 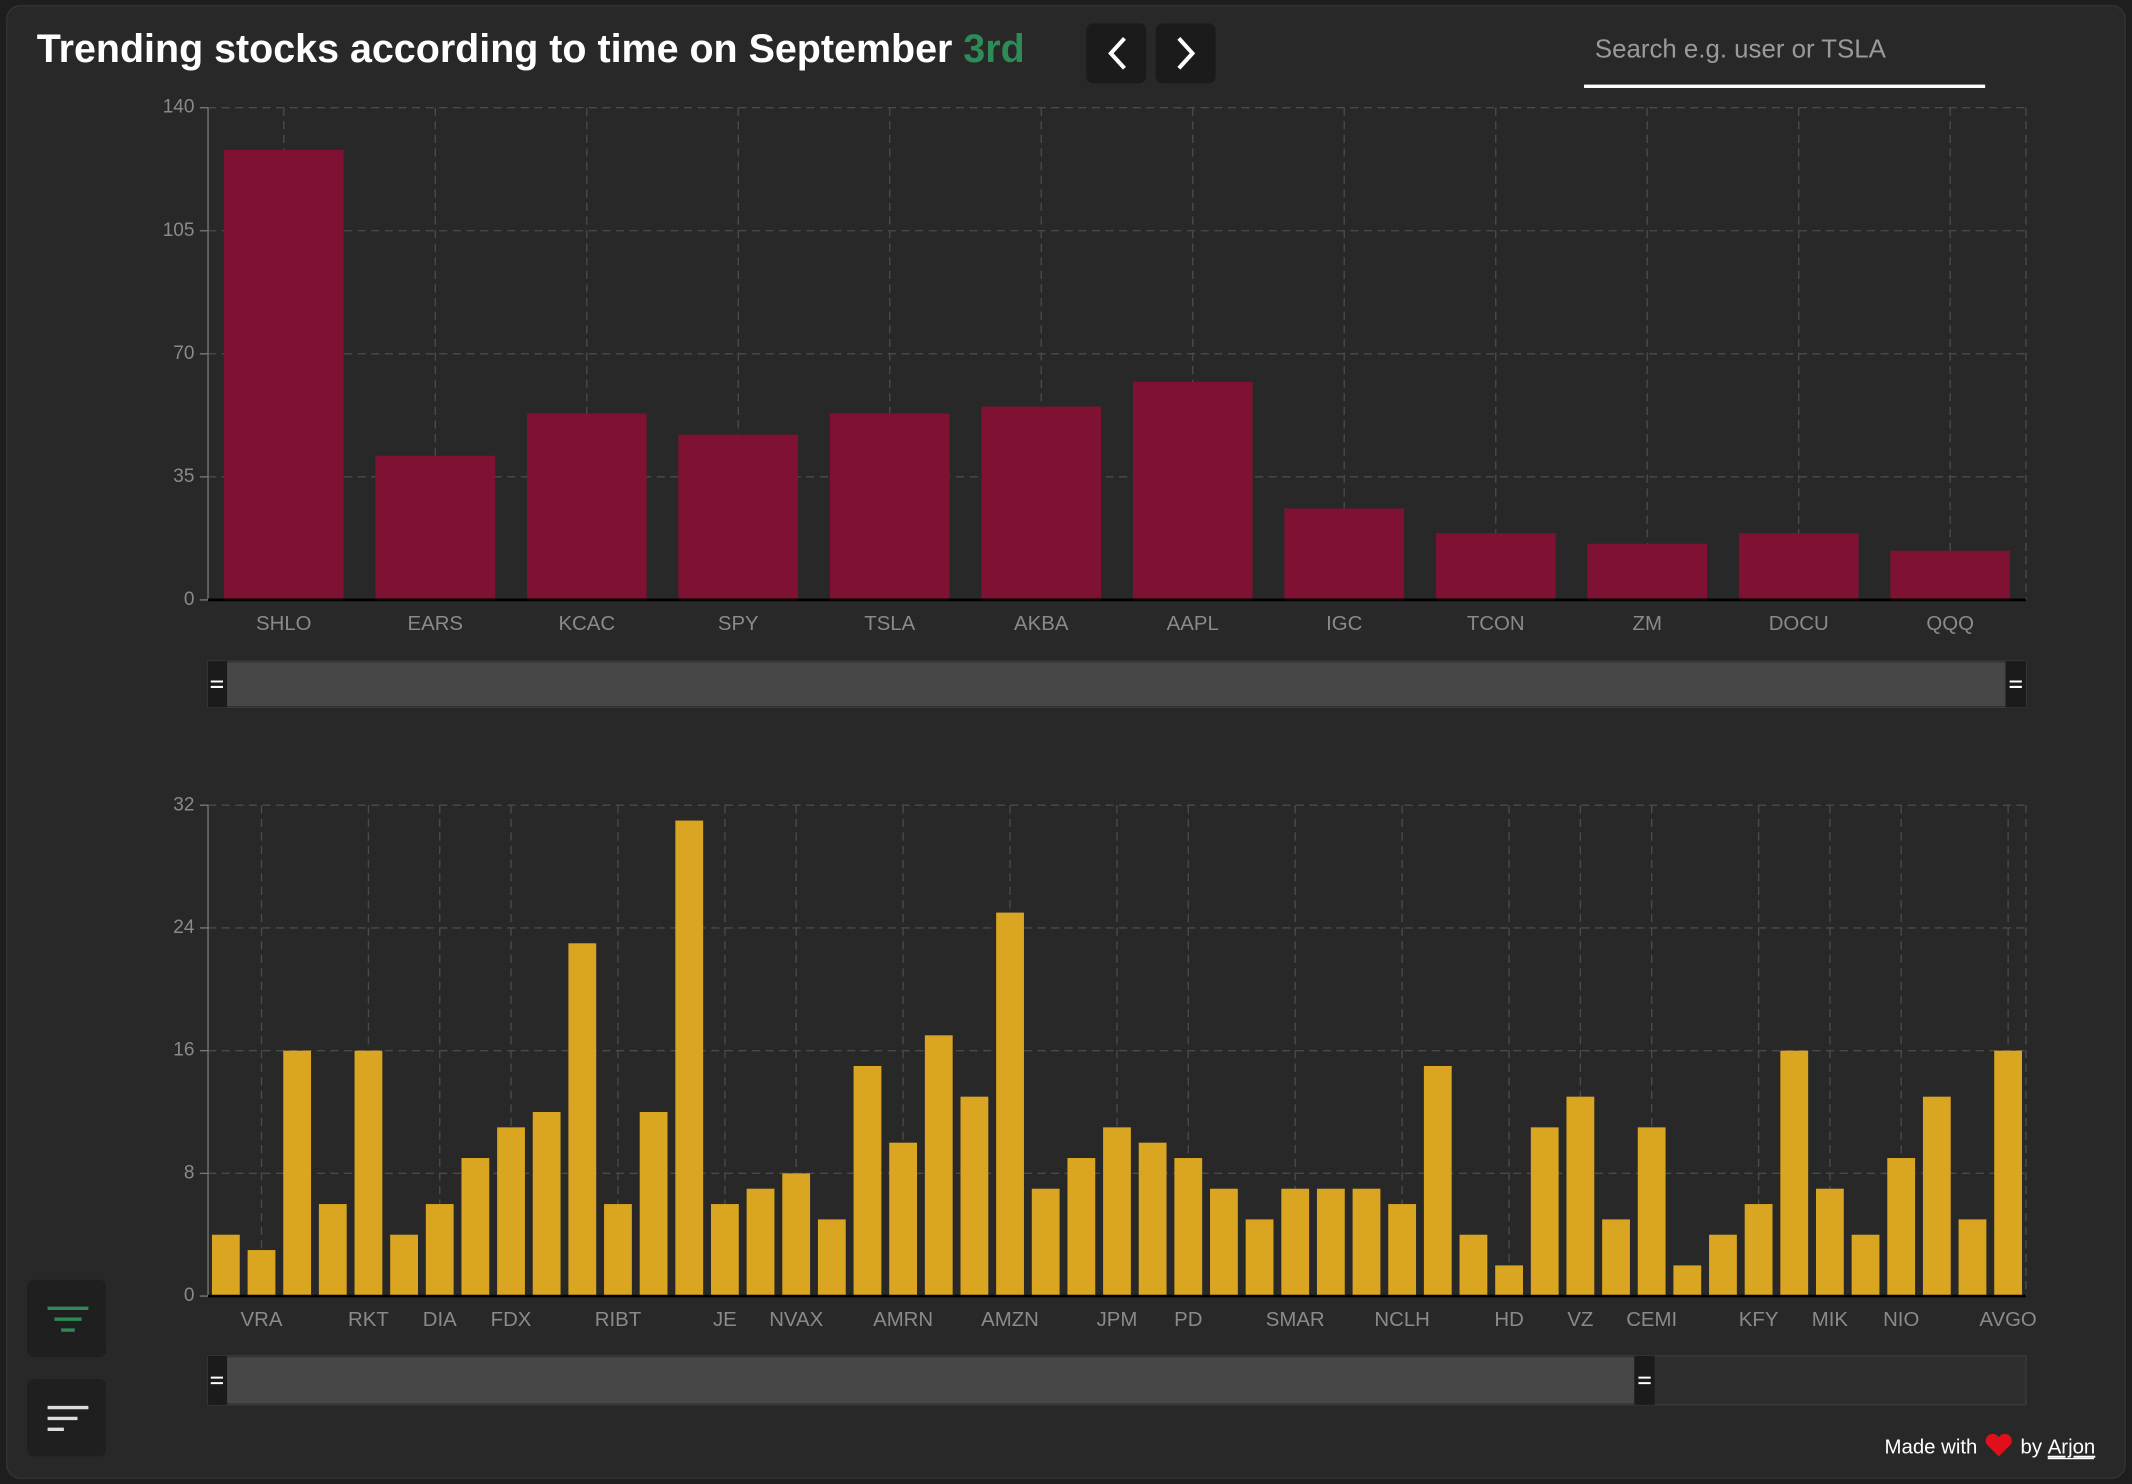 I want to click on x-tick-label: AKBA, so click(x=1041, y=624).